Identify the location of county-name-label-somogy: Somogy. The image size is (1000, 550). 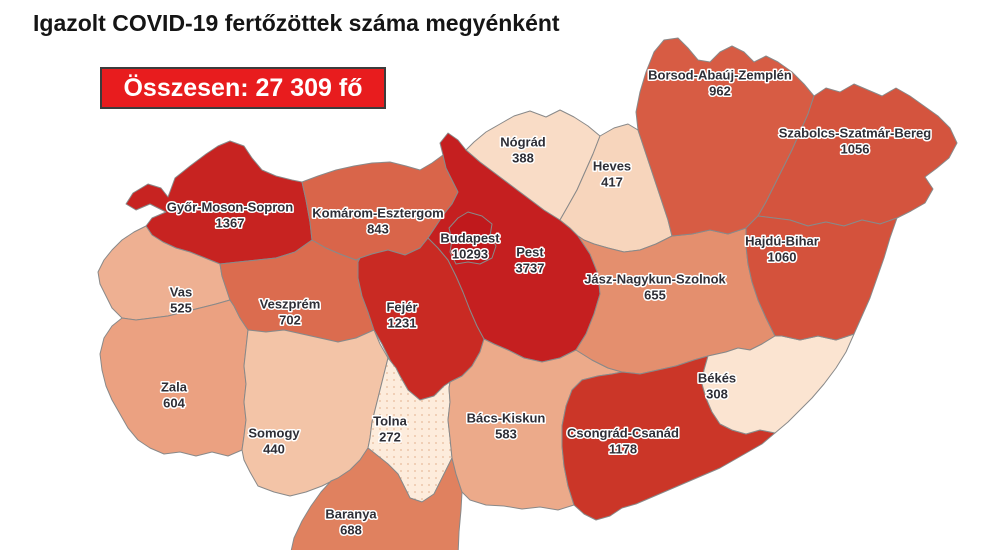
(274, 433).